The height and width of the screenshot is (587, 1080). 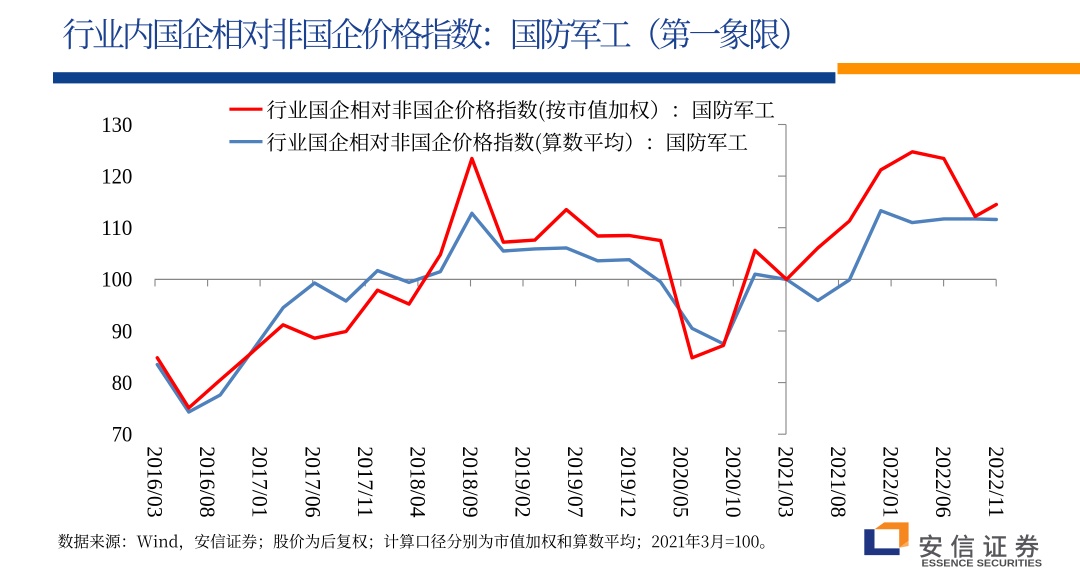 I want to click on svg-text: 2021/03, so click(x=786, y=481).